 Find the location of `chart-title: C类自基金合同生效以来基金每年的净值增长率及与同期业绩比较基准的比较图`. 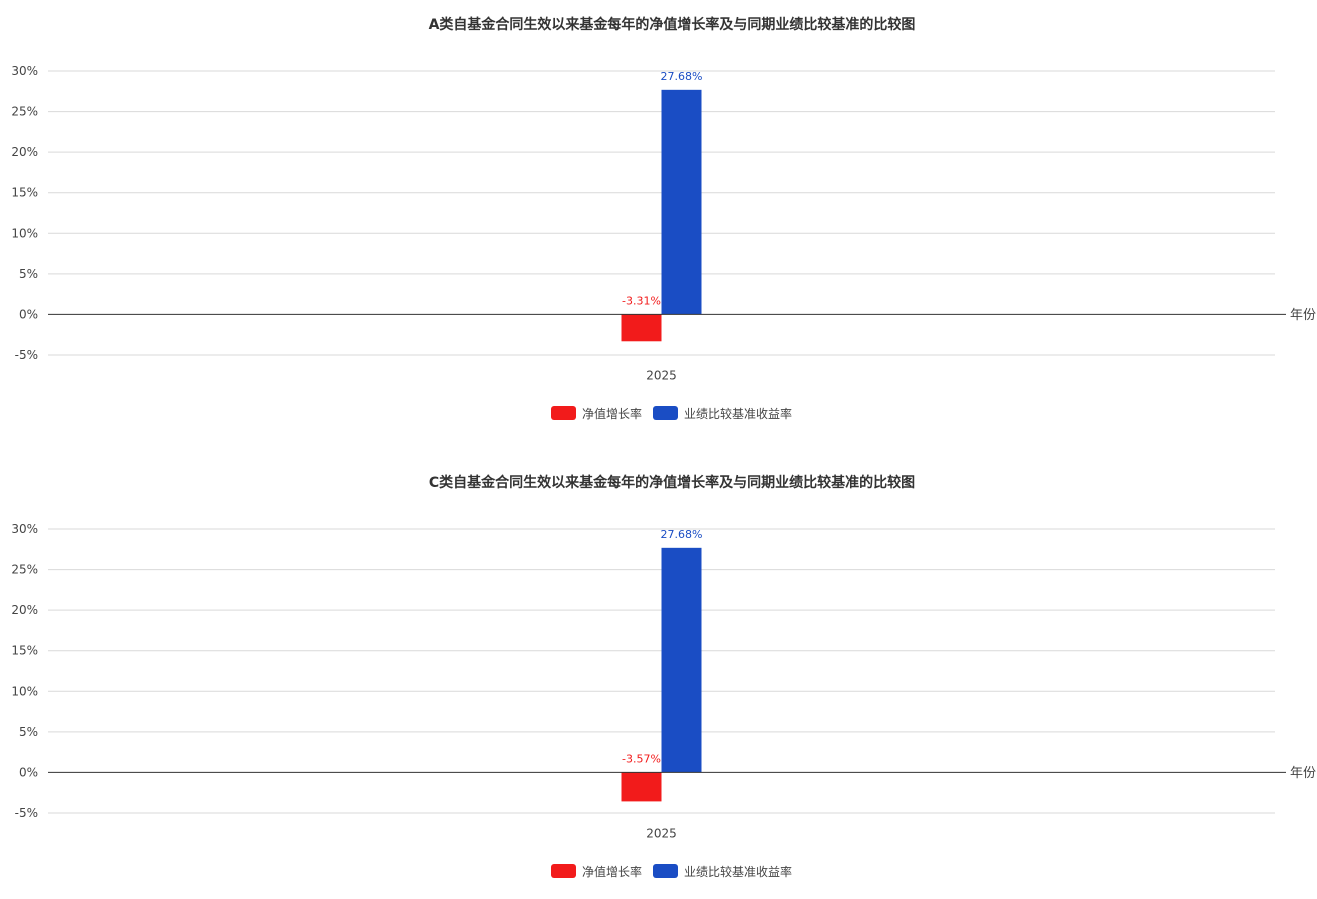

chart-title: C类自基金合同生效以来基金每年的净值增长率及与同期业绩比较基准的比较图 is located at coordinates (672, 482).